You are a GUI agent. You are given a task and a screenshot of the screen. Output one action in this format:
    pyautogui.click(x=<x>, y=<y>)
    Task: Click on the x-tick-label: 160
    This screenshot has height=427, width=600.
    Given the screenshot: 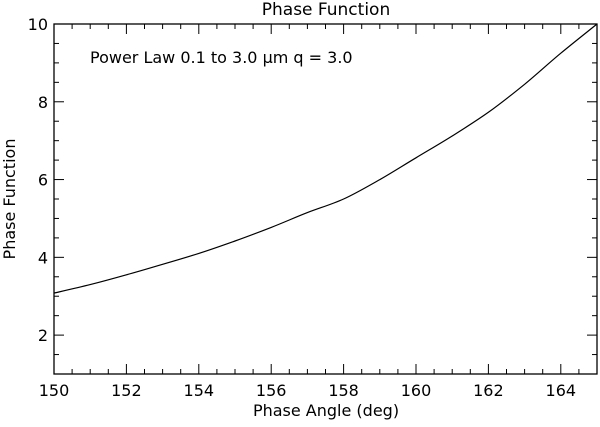 What is the action you would take?
    pyautogui.click(x=416, y=390)
    